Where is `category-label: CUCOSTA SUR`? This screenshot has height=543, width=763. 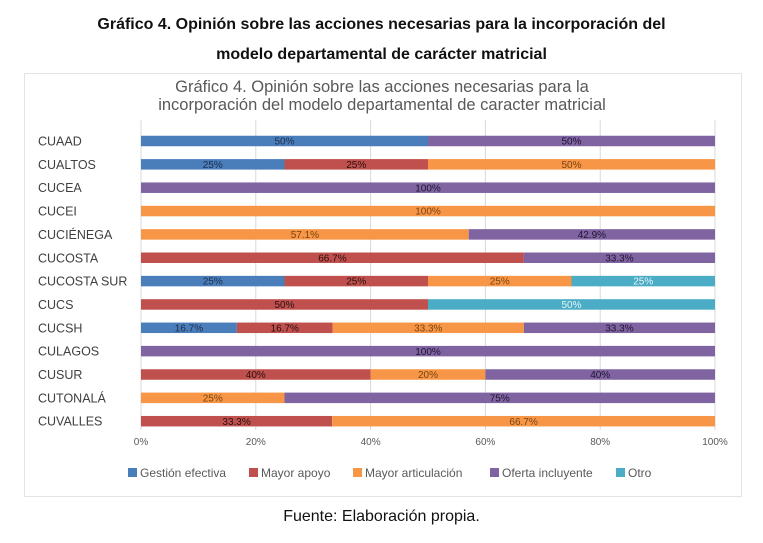 category-label: CUCOSTA SUR is located at coordinates (82, 282).